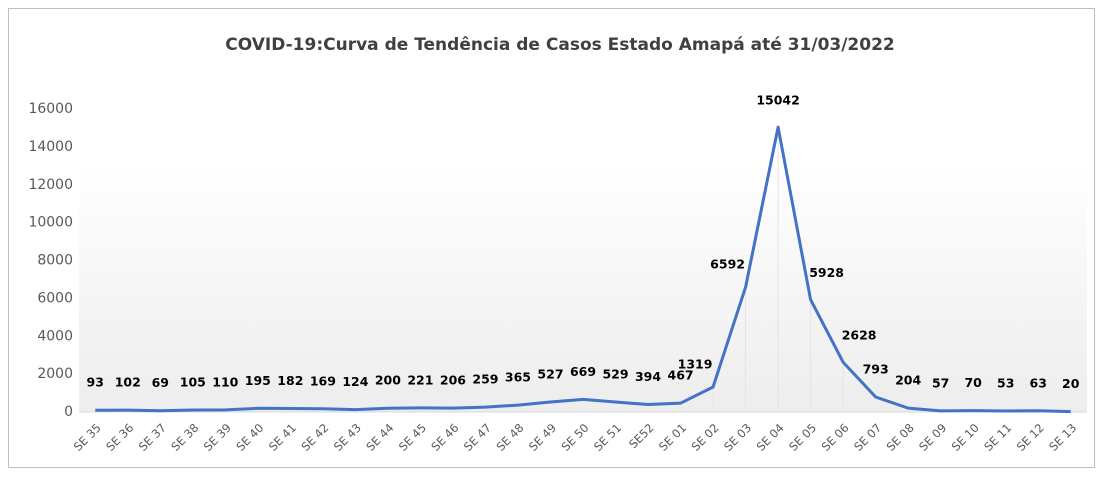  I want to click on data-label: 105, so click(193, 382).